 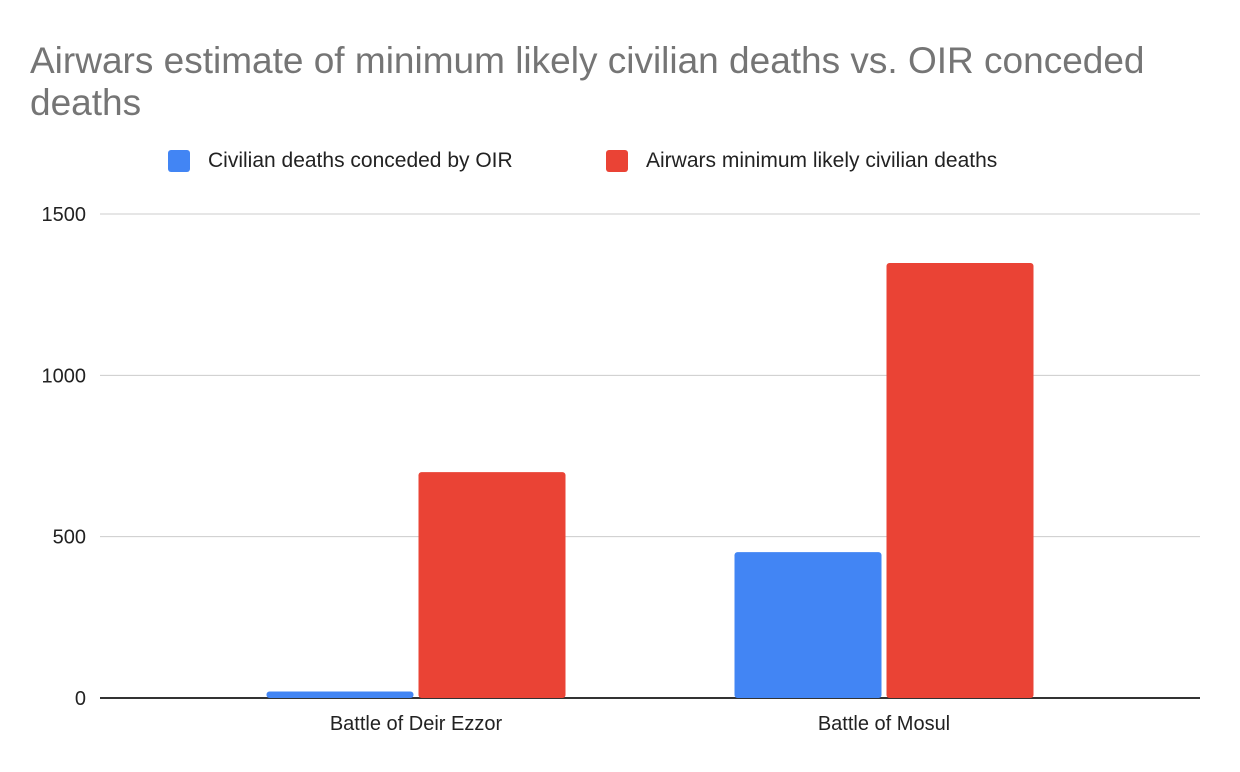 I want to click on y-tick-label: 0, so click(x=80, y=699).